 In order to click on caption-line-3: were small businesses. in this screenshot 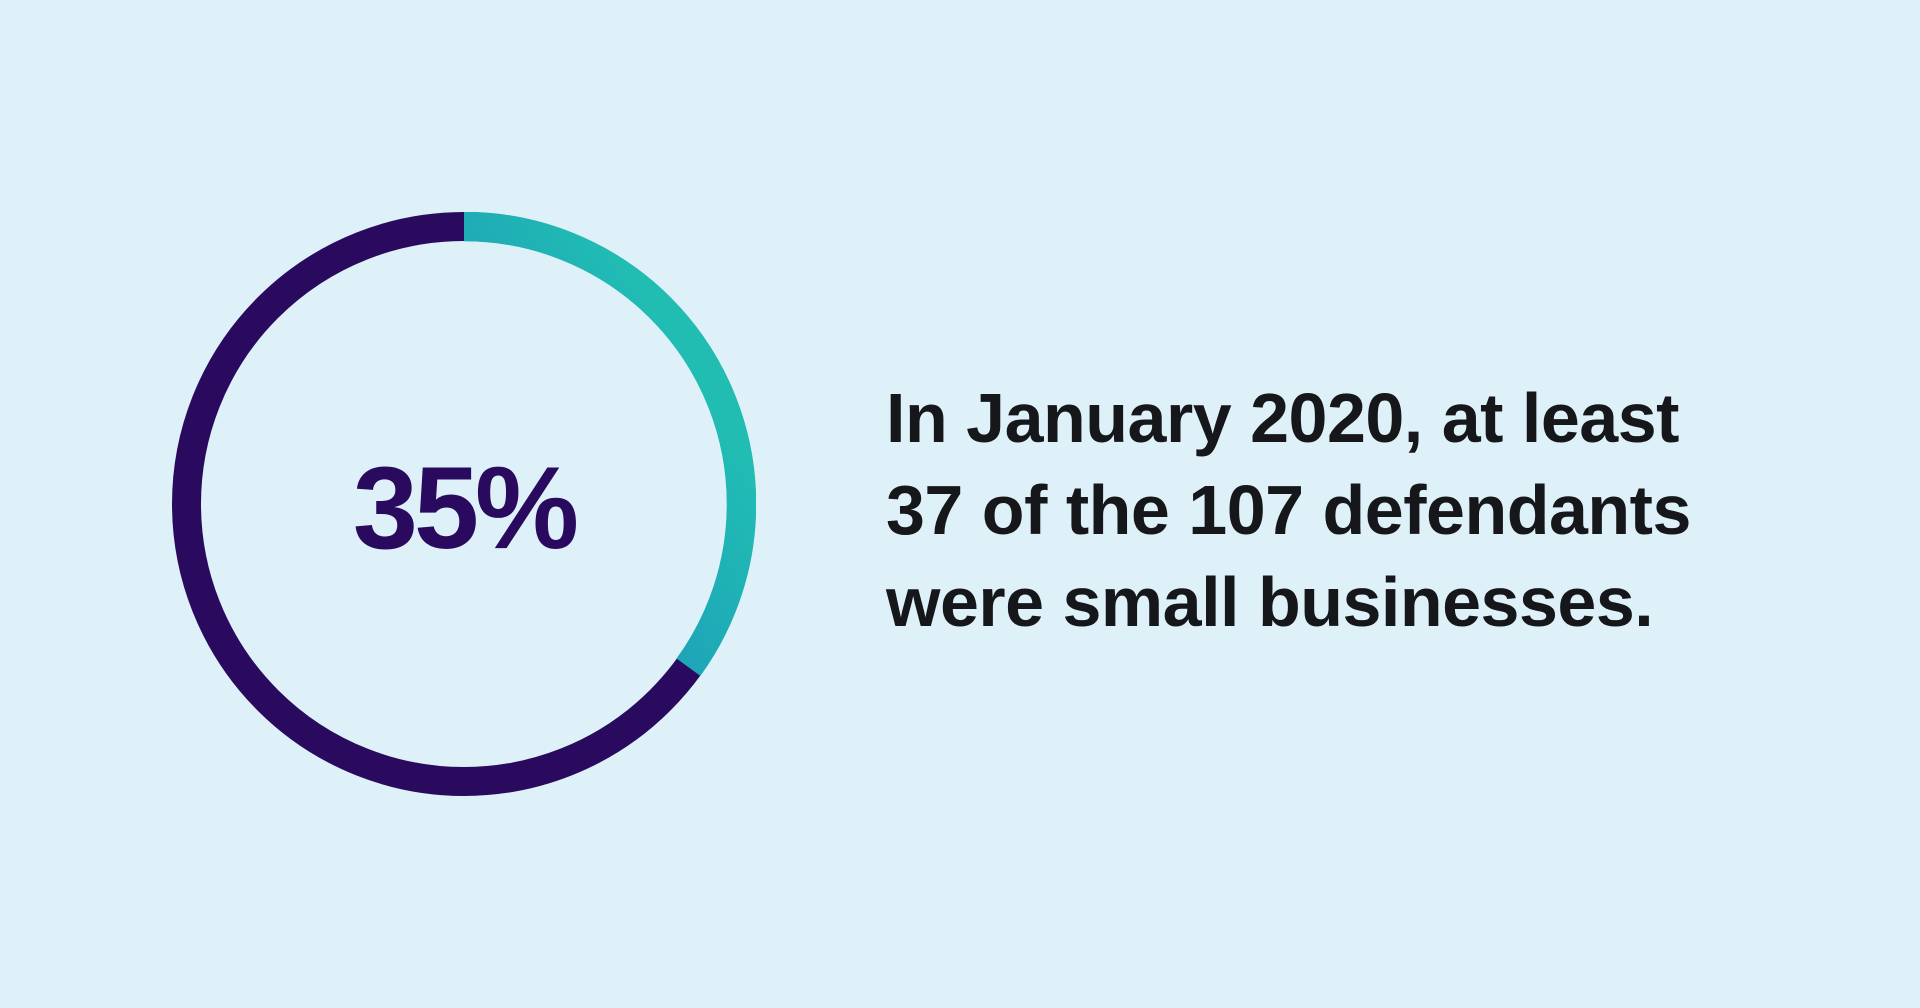, I will do `click(1270, 602)`.